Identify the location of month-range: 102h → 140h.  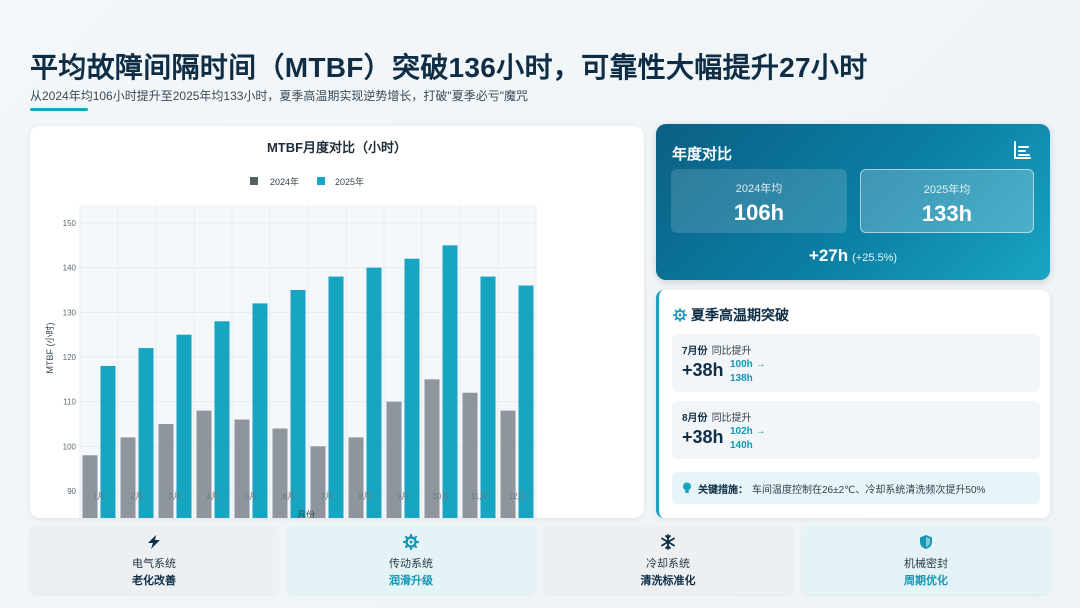
(748, 439).